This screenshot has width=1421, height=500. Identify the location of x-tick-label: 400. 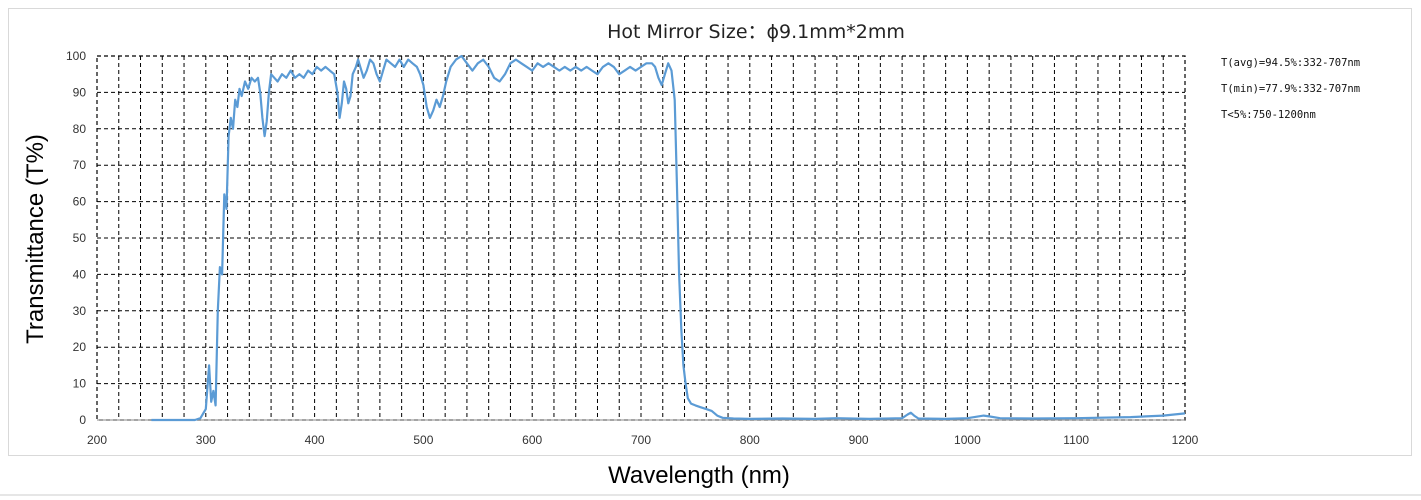
(315, 440).